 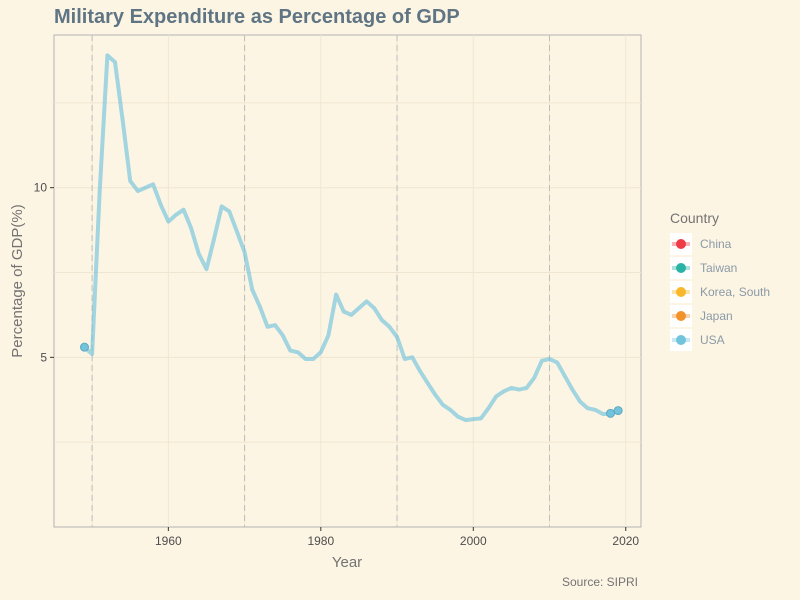 What do you see at coordinates (712, 340) in the screenshot?
I see `legend-label: USA` at bounding box center [712, 340].